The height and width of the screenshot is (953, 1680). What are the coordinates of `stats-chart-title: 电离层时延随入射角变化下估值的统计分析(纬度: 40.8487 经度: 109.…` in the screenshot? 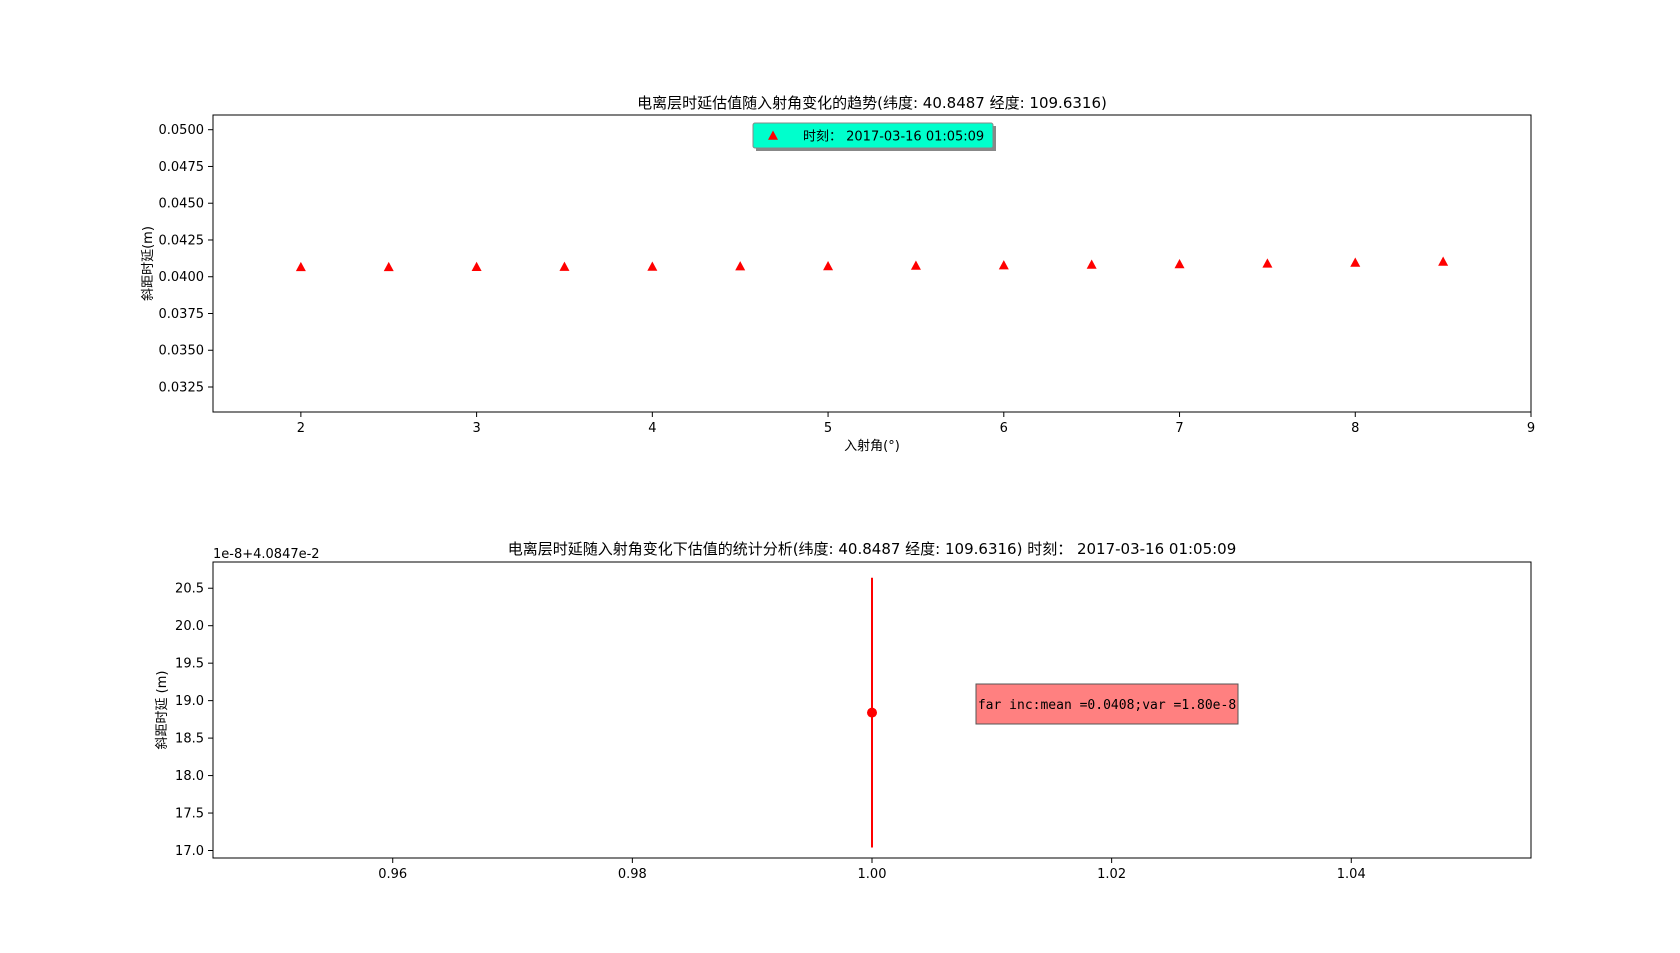 It's located at (872, 549).